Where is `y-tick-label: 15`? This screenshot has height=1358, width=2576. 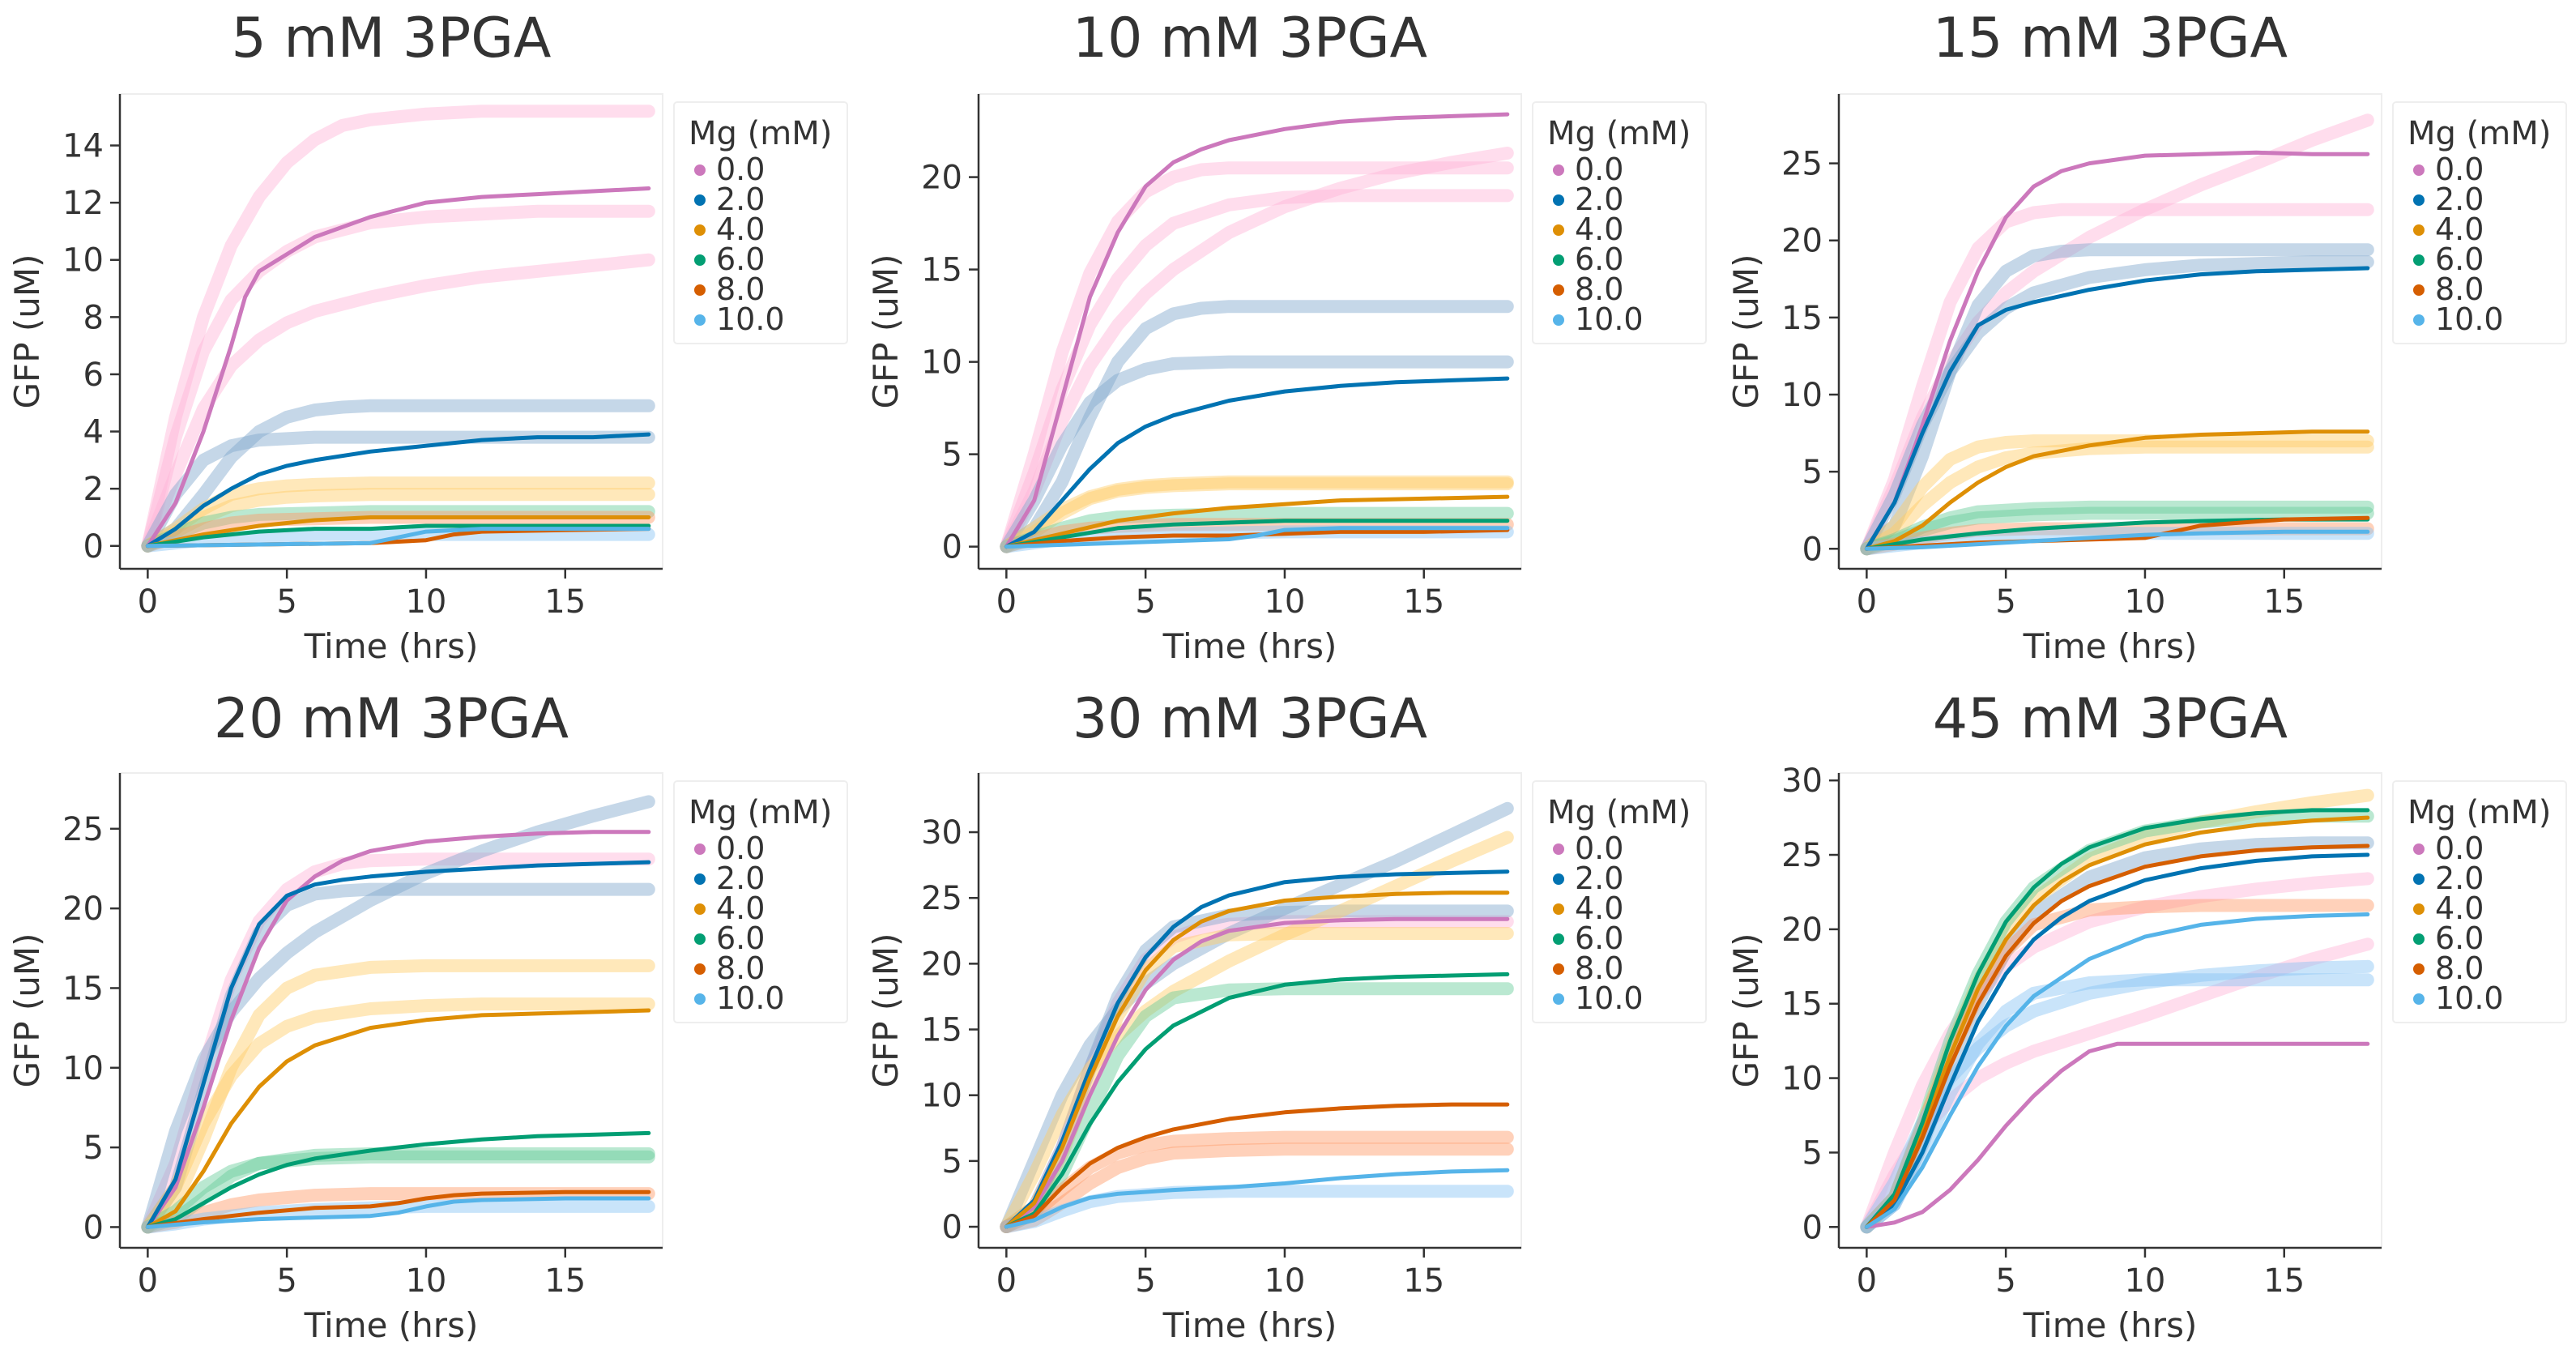
y-tick-label: 15 is located at coordinates (1802, 318).